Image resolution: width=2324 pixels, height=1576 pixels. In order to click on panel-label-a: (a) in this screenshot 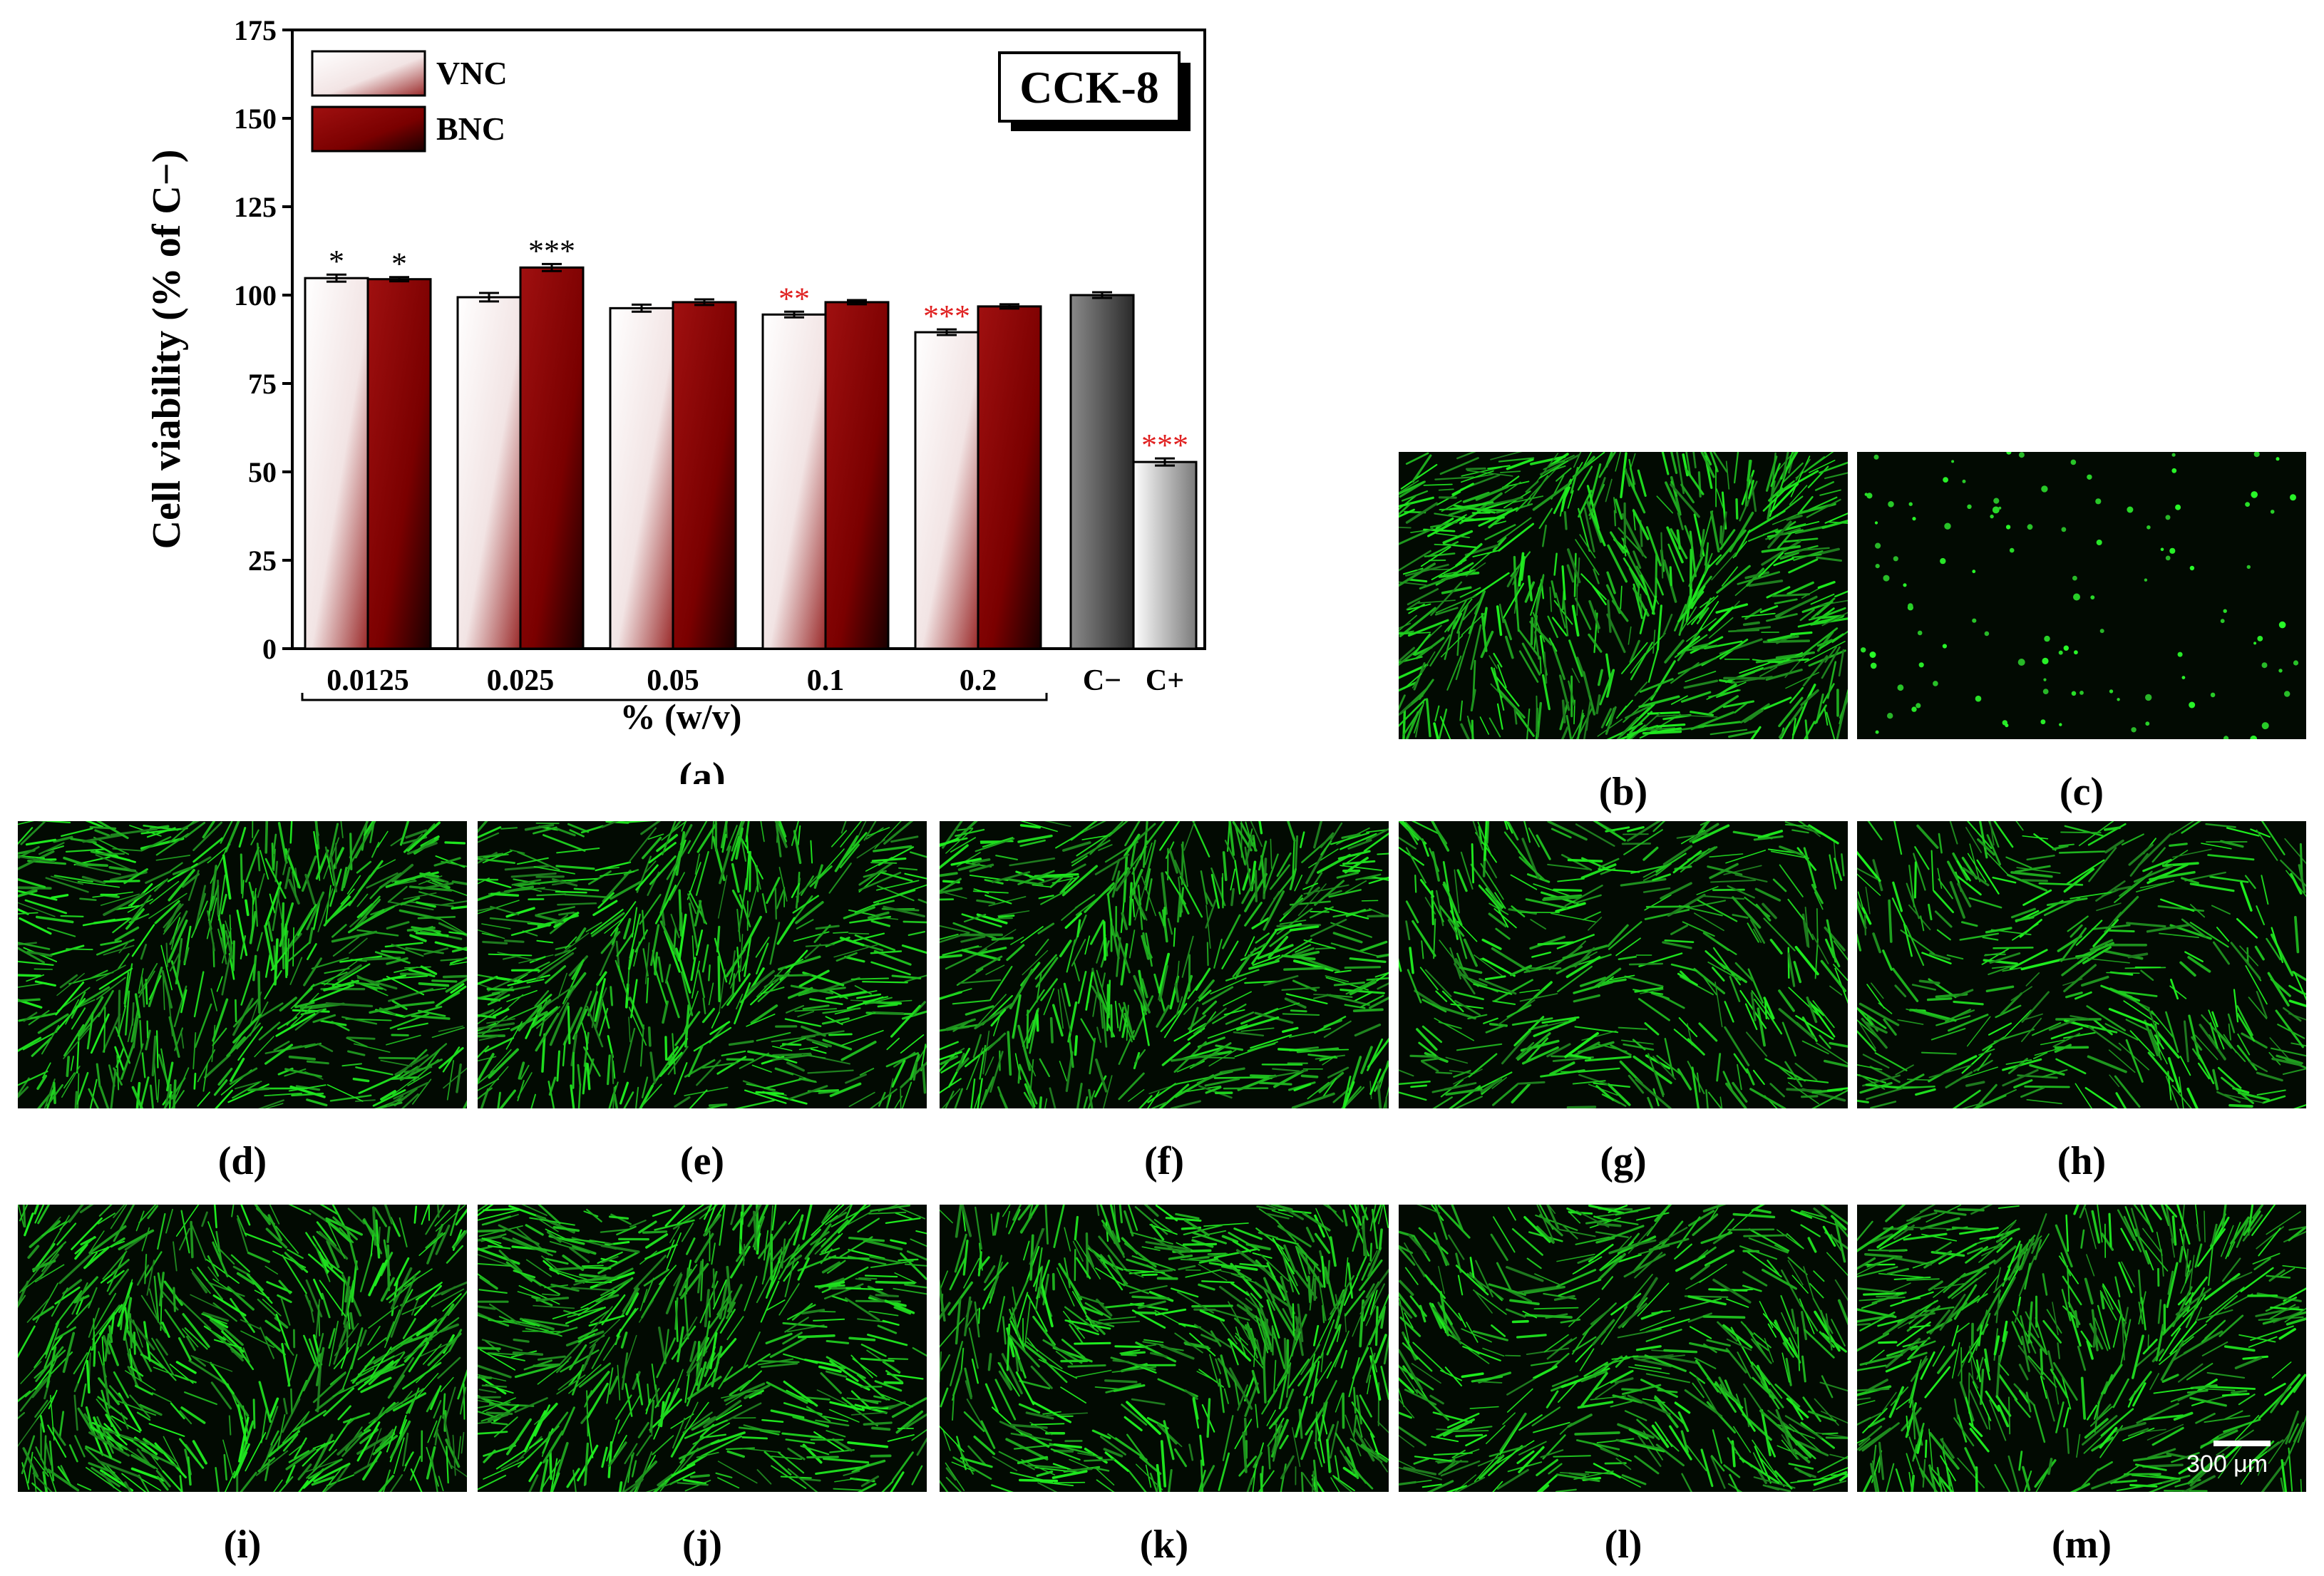, I will do `click(702, 769)`.